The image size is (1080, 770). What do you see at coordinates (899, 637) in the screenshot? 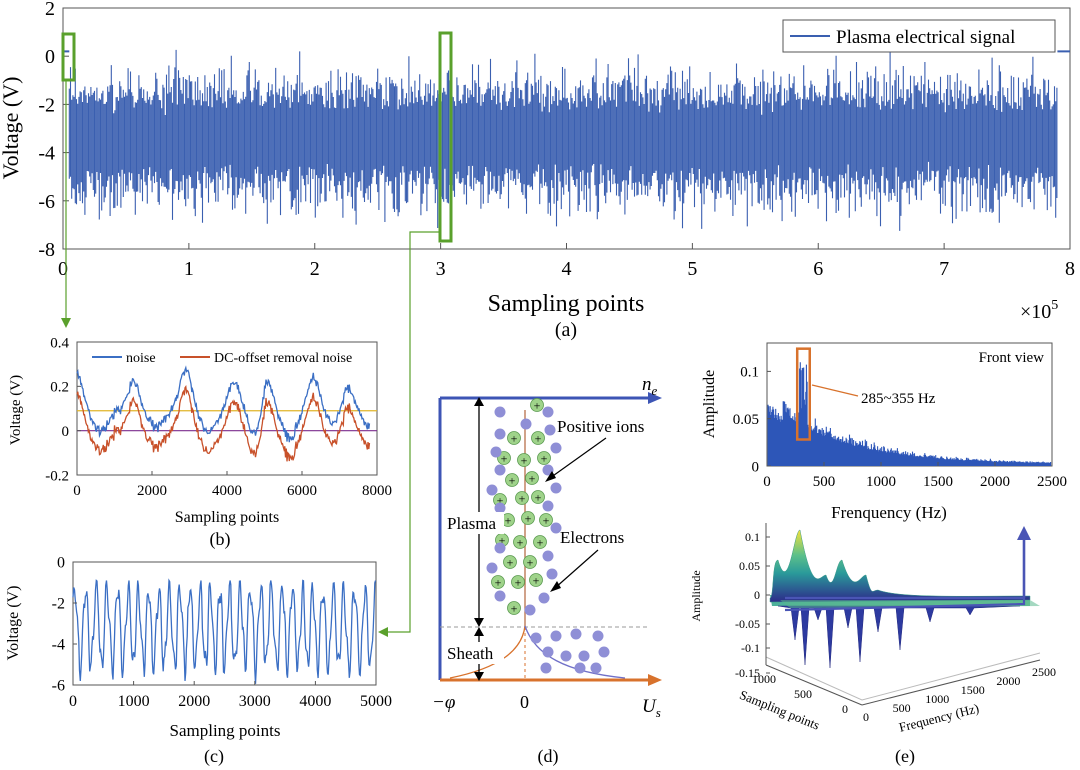
I see `panel-e-bottom-surface-negative` at bounding box center [899, 637].